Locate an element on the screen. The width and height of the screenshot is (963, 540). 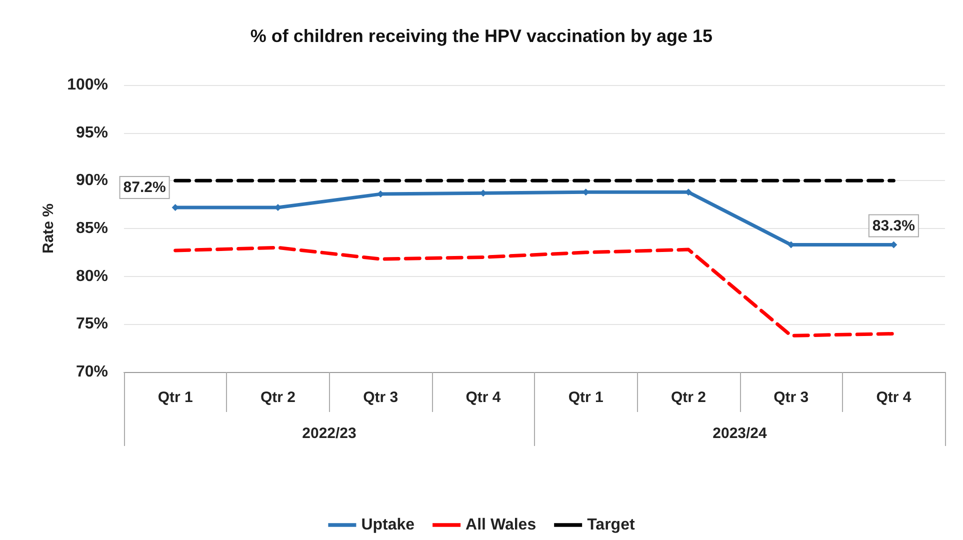
y-tick-label: 80% is located at coordinates (92, 276).